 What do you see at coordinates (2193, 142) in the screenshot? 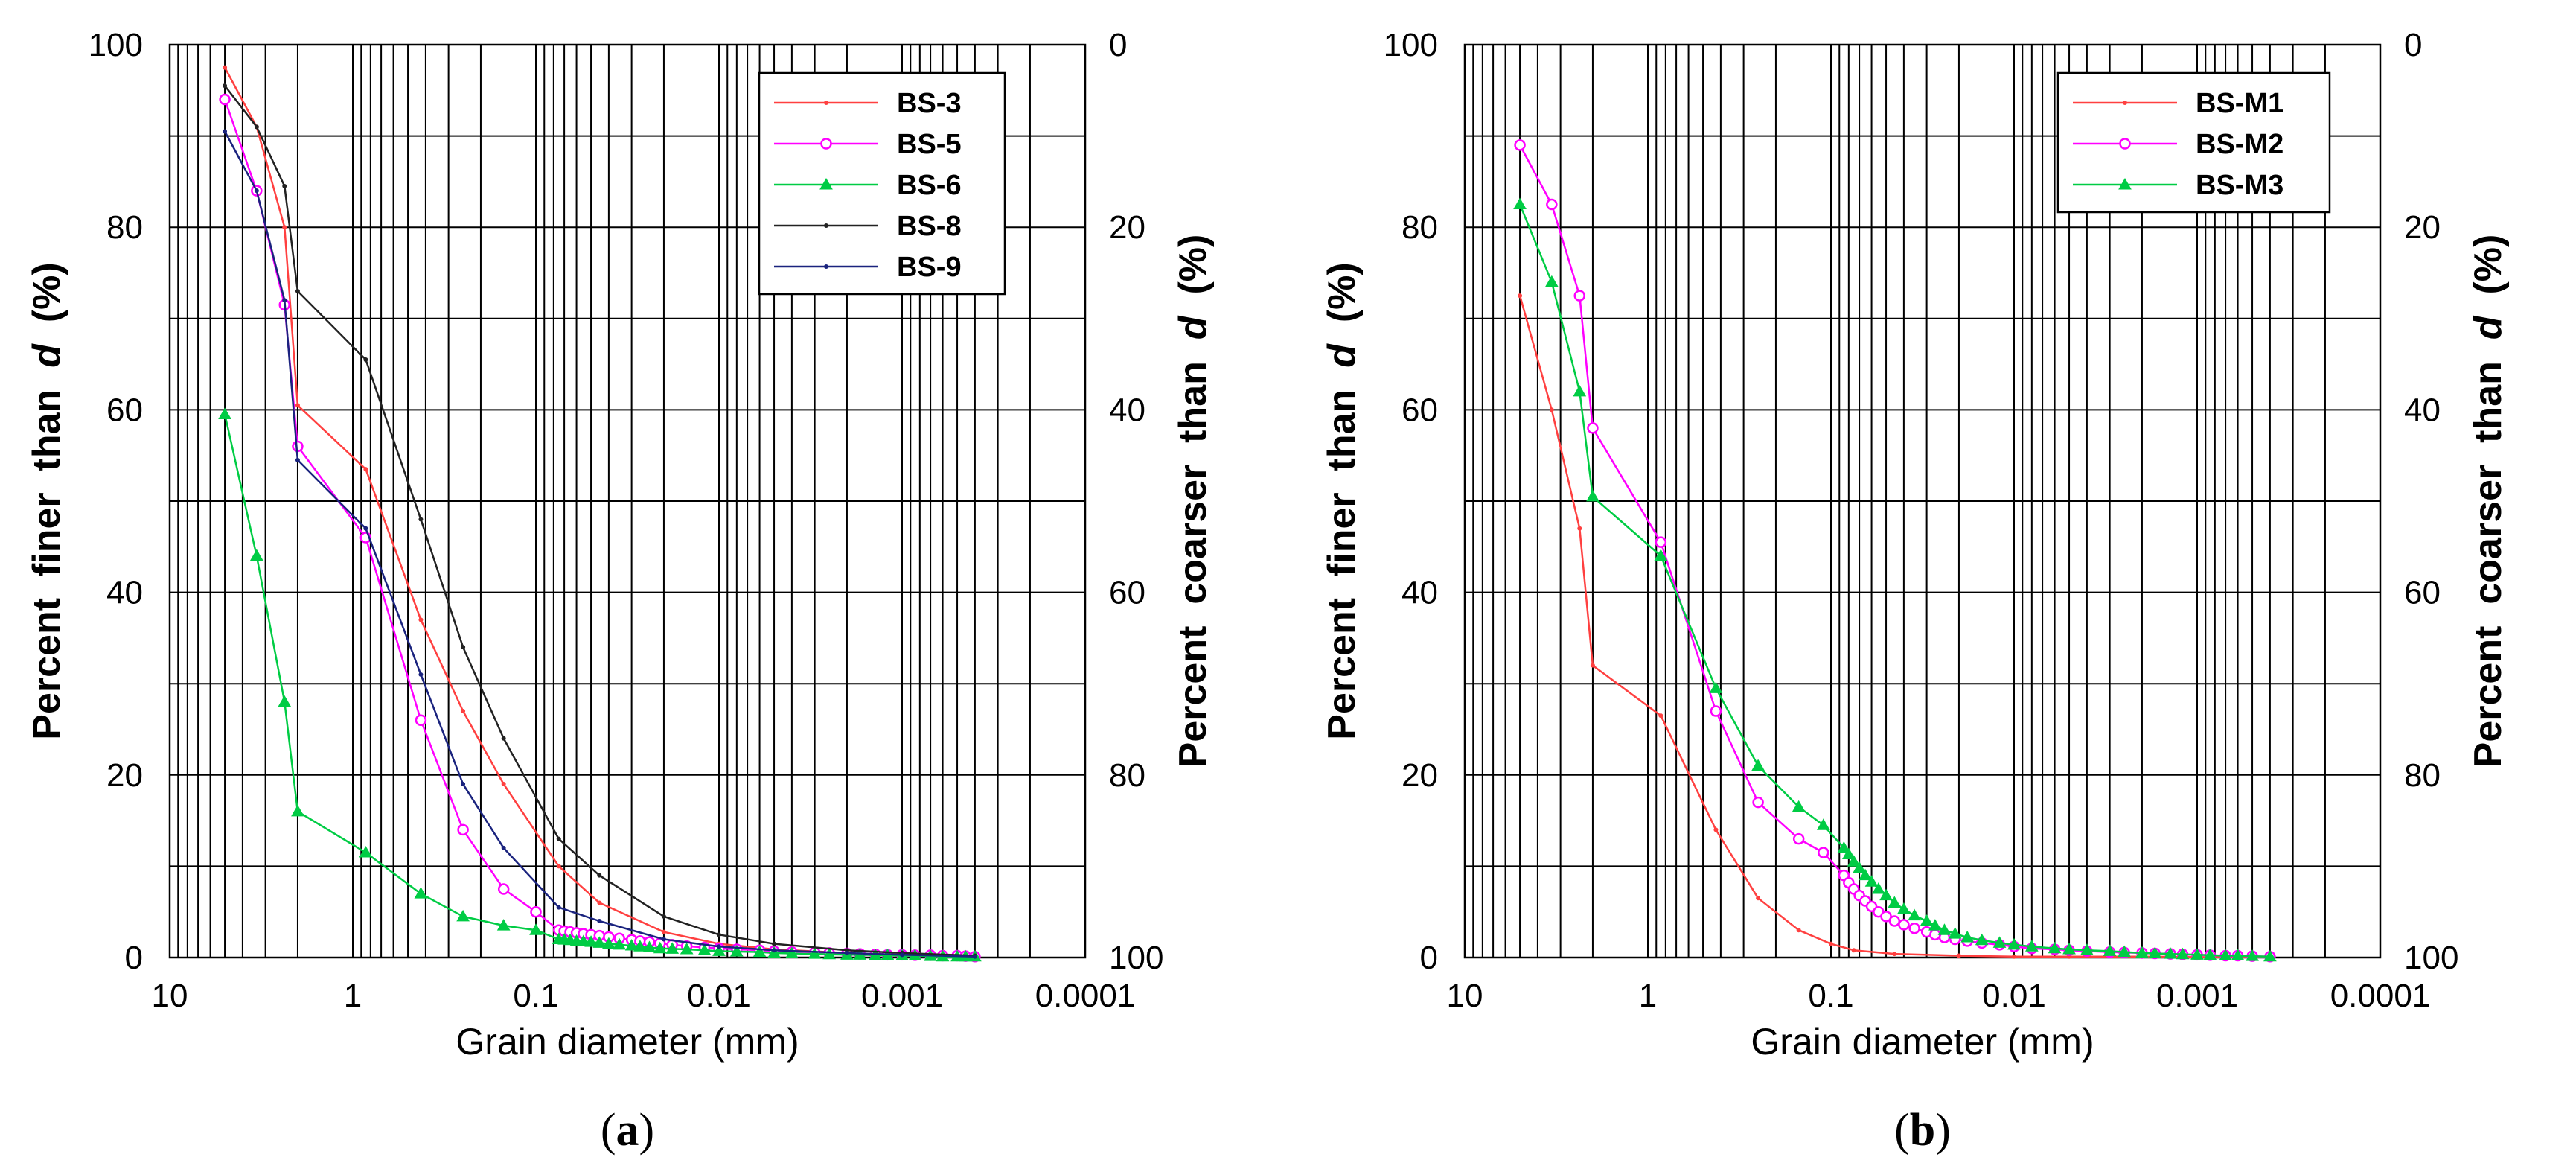
I see `legend: BS-M1 BS-M2 BS-M3` at bounding box center [2193, 142].